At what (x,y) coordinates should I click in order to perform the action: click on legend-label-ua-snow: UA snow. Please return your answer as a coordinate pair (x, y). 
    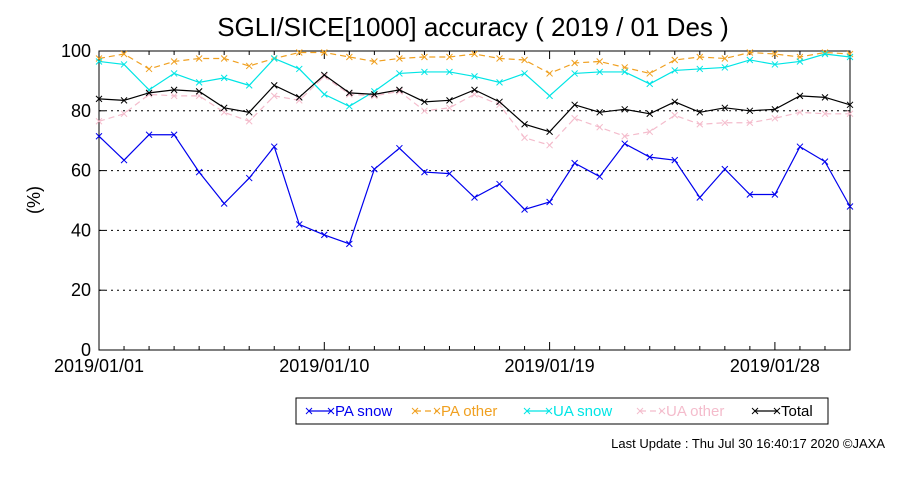
    Looking at the image, I should click on (582, 411).